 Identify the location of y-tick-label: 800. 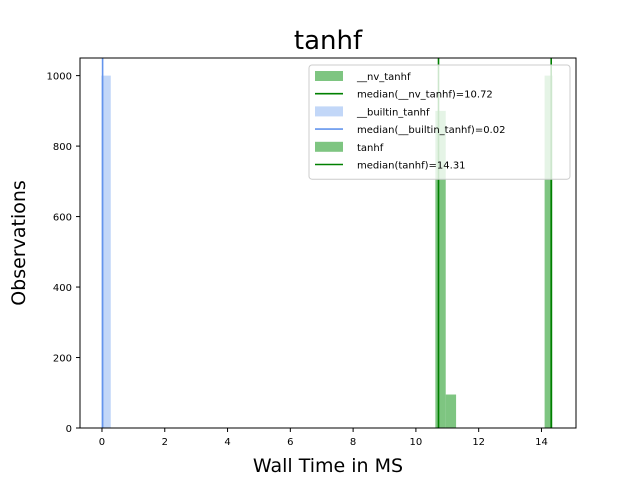
(62, 147).